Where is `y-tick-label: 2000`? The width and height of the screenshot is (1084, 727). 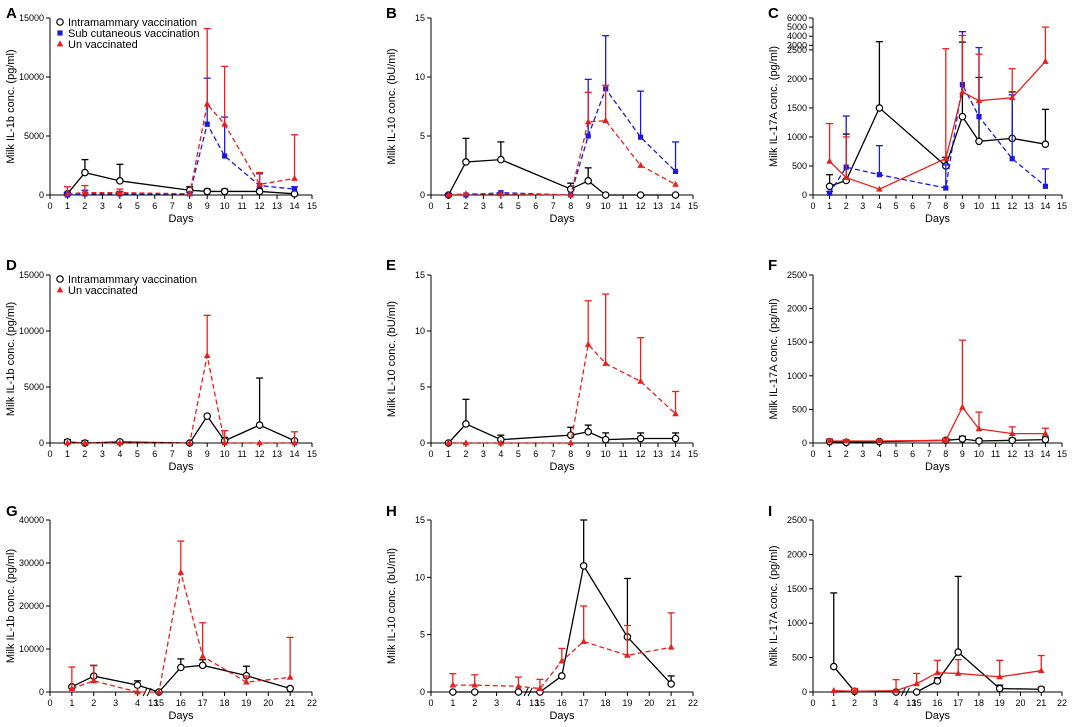 y-tick-label: 2000 is located at coordinates (797, 309).